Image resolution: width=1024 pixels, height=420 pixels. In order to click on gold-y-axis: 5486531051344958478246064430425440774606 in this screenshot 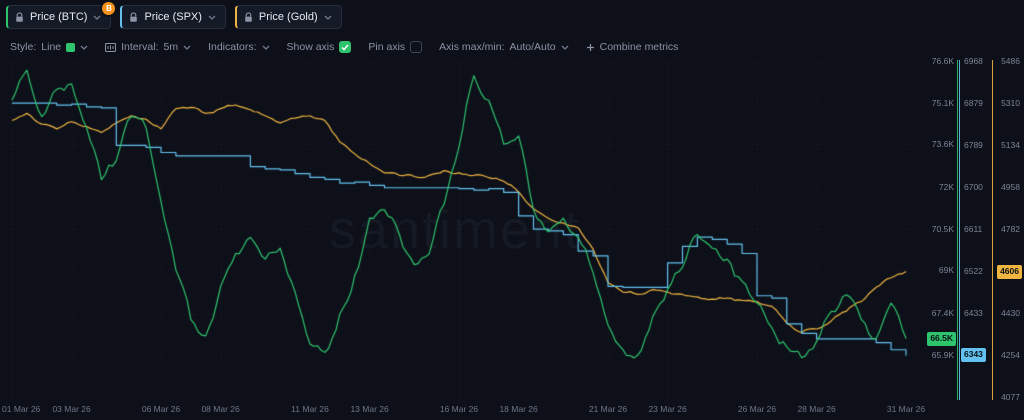, I will do `click(1008, 210)`.